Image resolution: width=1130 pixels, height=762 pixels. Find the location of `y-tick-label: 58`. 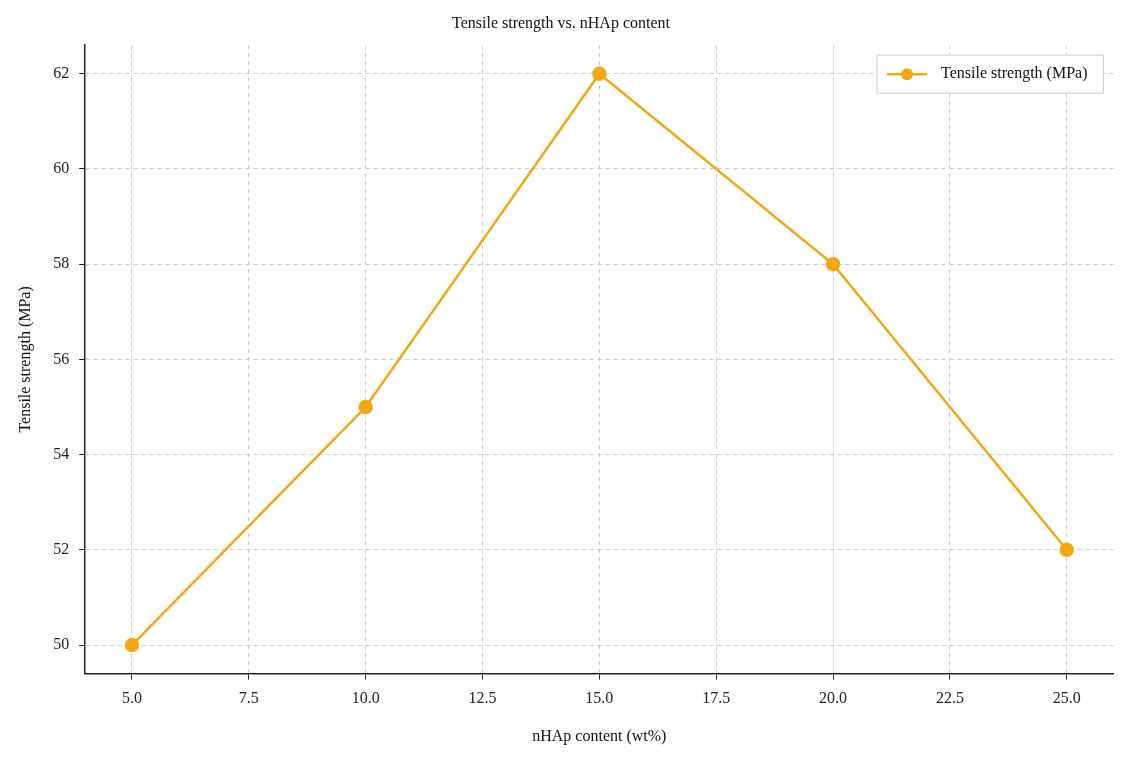

y-tick-label: 58 is located at coordinates (61, 263).